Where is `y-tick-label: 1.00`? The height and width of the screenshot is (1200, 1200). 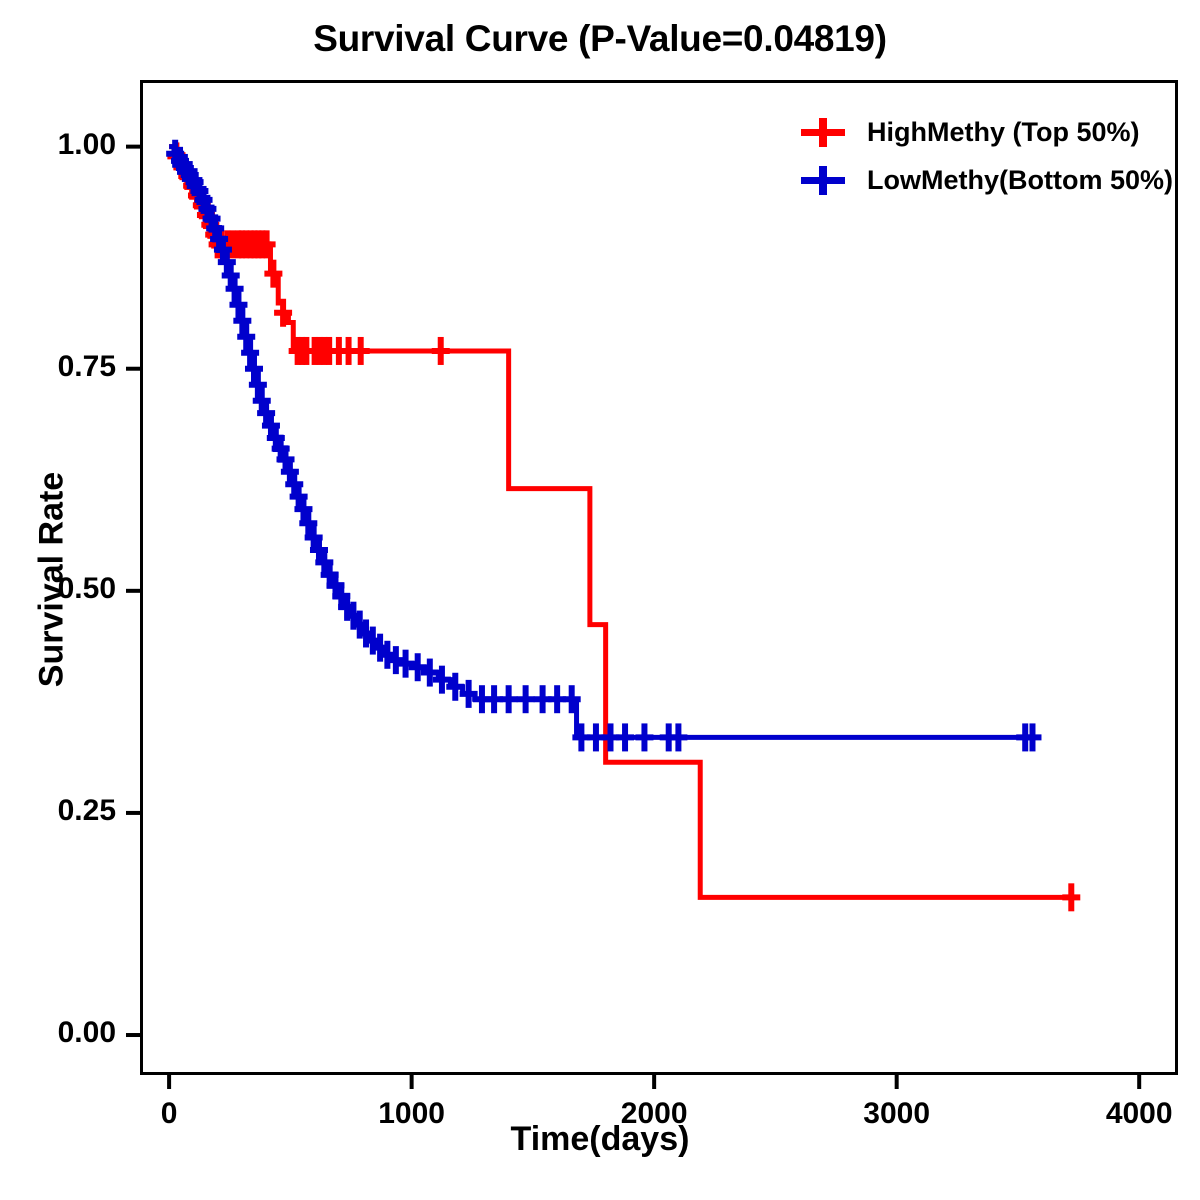 y-tick-label: 1.00 is located at coordinates (86, 144).